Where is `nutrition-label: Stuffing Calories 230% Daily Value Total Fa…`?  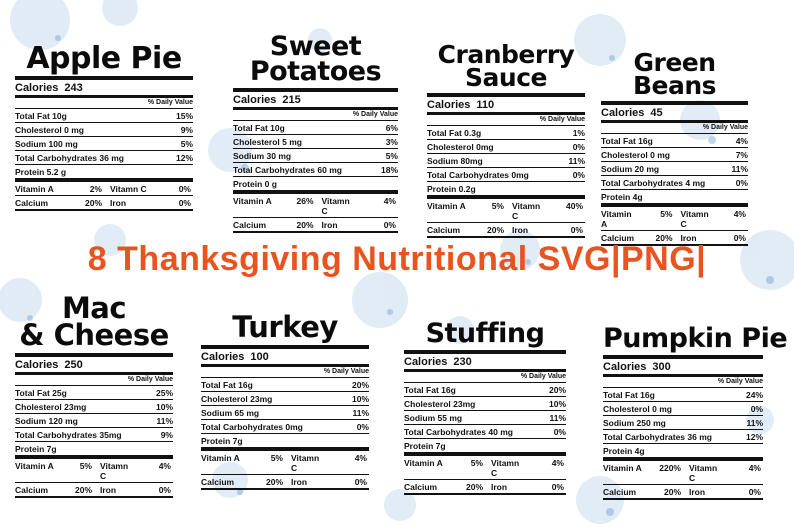
nutrition-label: Stuffing Calories 230% Daily Value Total Fa… is located at coordinates (485, 405).